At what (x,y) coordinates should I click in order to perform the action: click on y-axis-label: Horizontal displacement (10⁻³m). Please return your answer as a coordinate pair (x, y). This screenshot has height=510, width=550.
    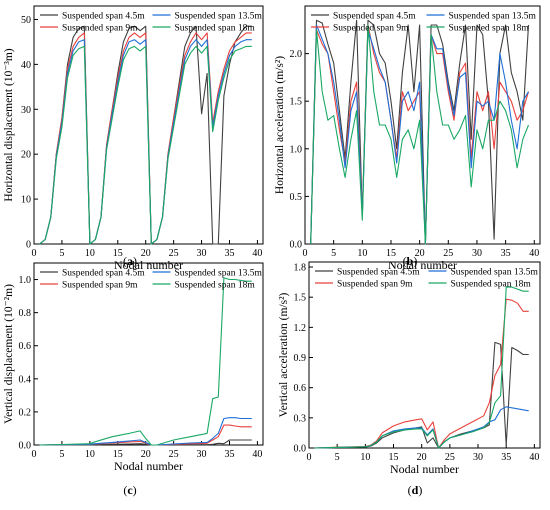
    Looking at the image, I should click on (9, 124).